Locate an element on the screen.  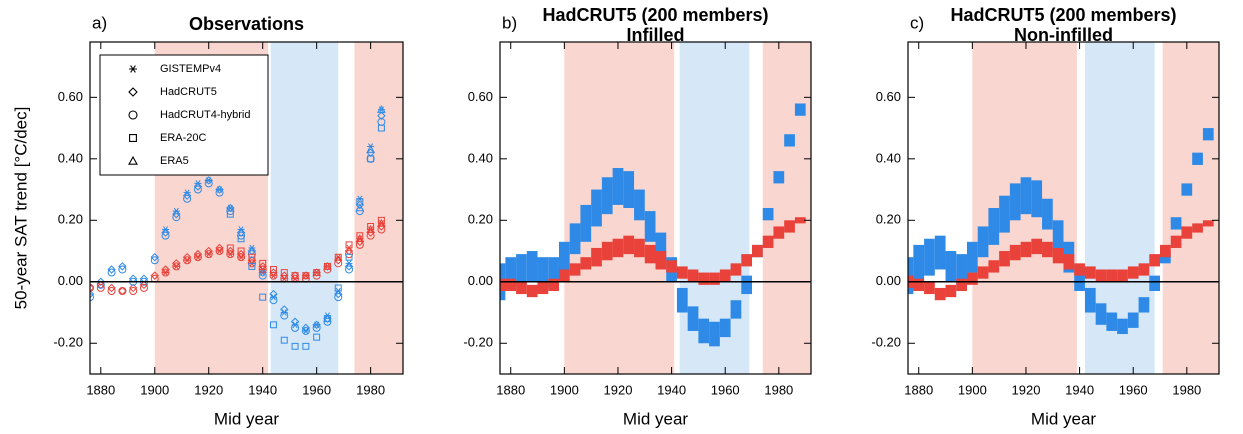
panel-label: b) is located at coordinates (509, 22).